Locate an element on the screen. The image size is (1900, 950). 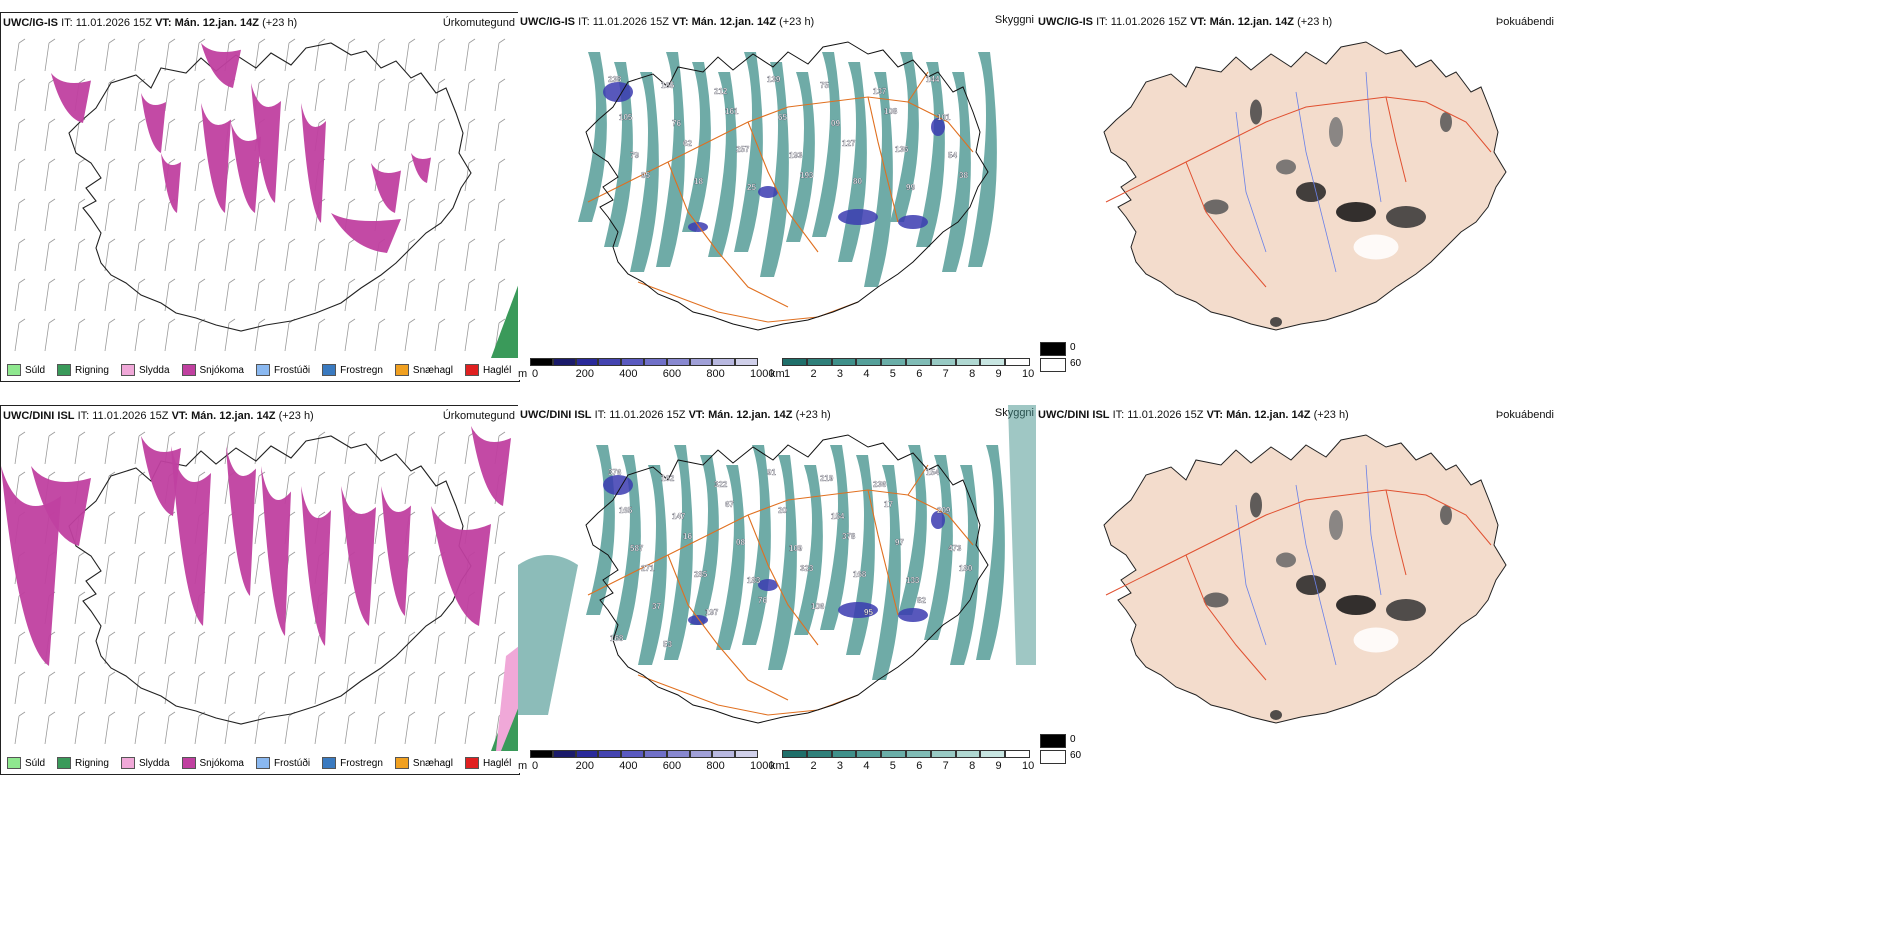
visibility-label: 37 is located at coordinates (656, 606).